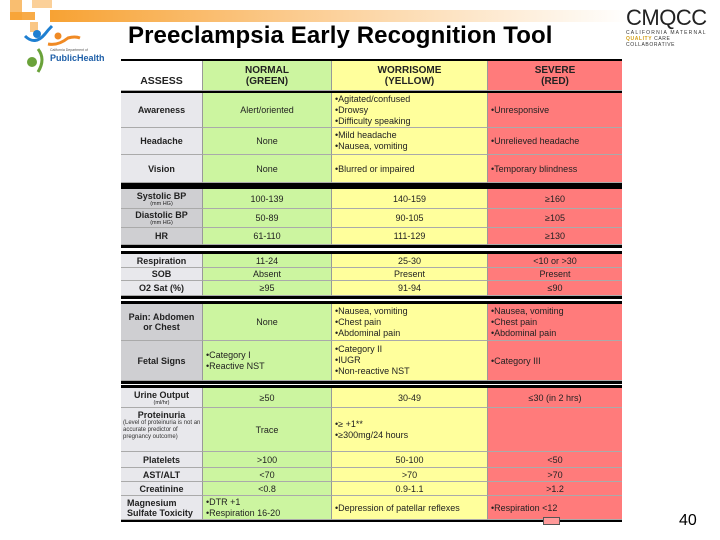 This screenshot has height=540, width=720. What do you see at coordinates (162, 218) in the screenshot?
I see `row-label: Diastolic BP (mm HG)` at bounding box center [162, 218].